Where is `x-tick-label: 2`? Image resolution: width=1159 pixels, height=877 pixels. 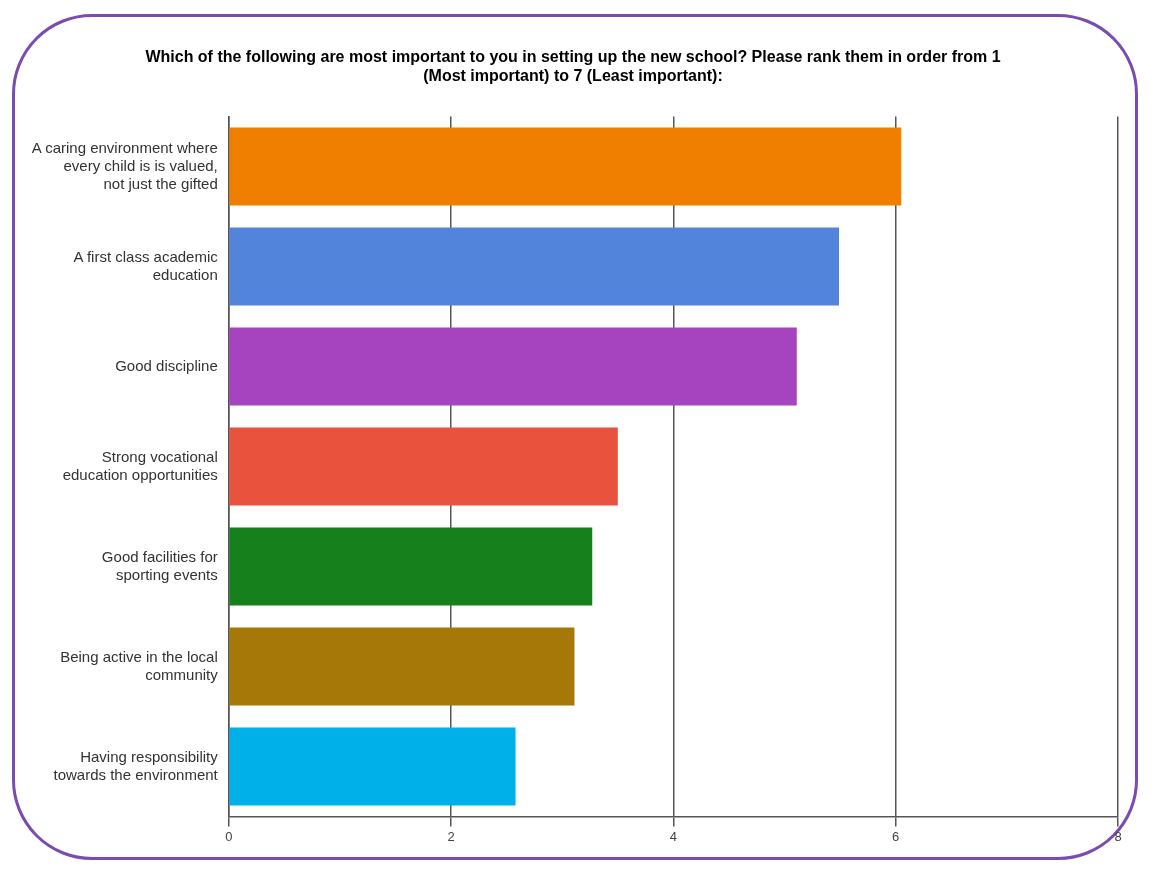
x-tick-label: 2 is located at coordinates (451, 836).